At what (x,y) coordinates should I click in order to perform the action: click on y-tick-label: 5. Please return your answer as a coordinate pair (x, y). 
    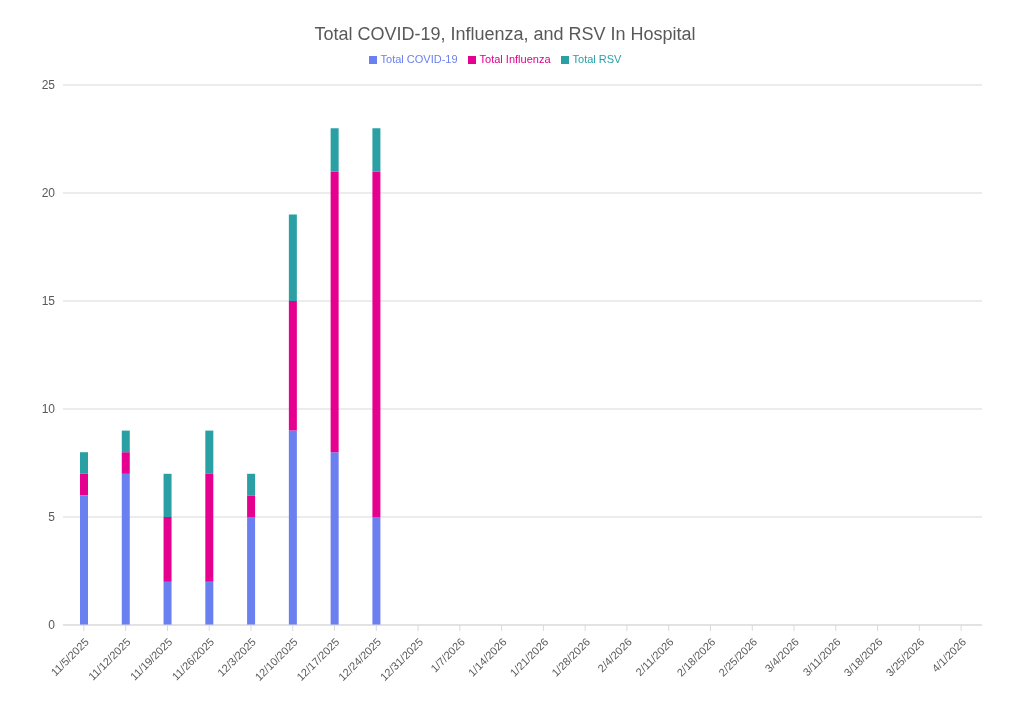
    Looking at the image, I should click on (52, 517).